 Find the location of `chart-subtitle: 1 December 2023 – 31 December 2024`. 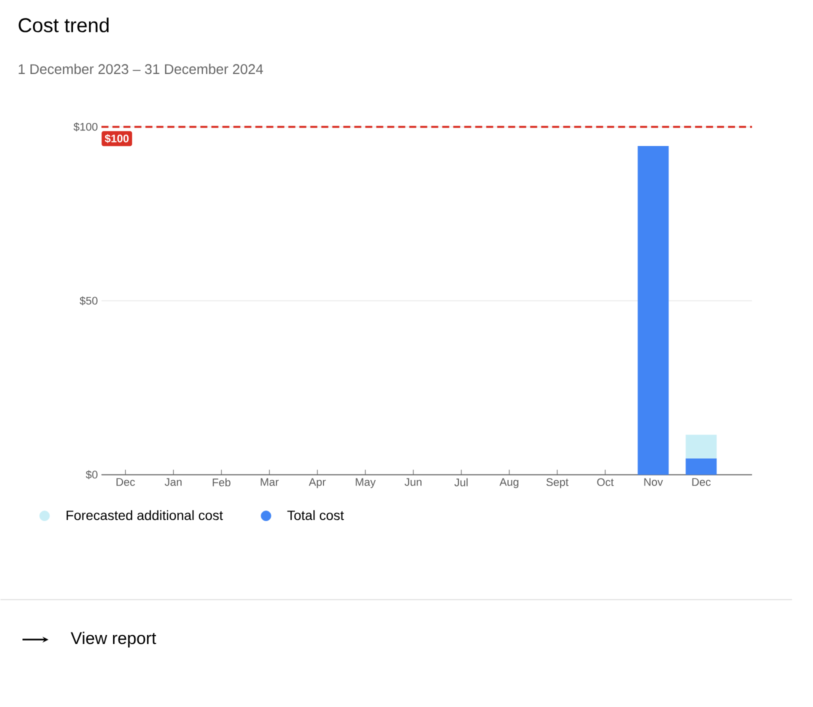

chart-subtitle: 1 December 2023 – 31 December 2024 is located at coordinates (141, 69).